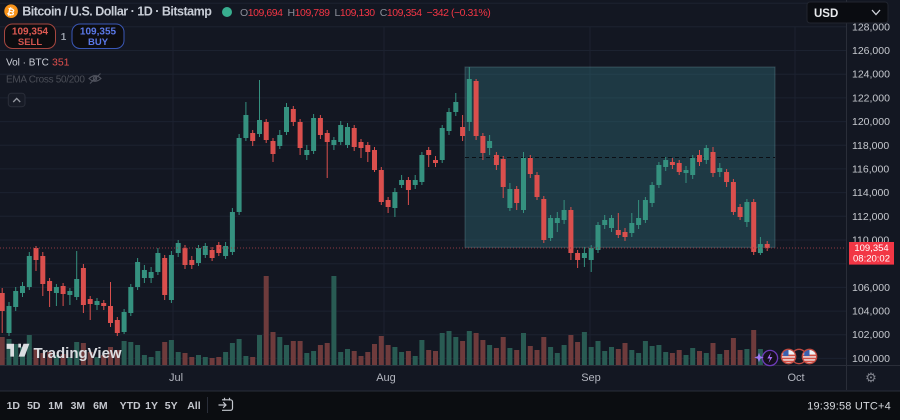 This screenshot has height=420, width=900. I want to click on svg-text: 08:20:02, so click(871, 259).